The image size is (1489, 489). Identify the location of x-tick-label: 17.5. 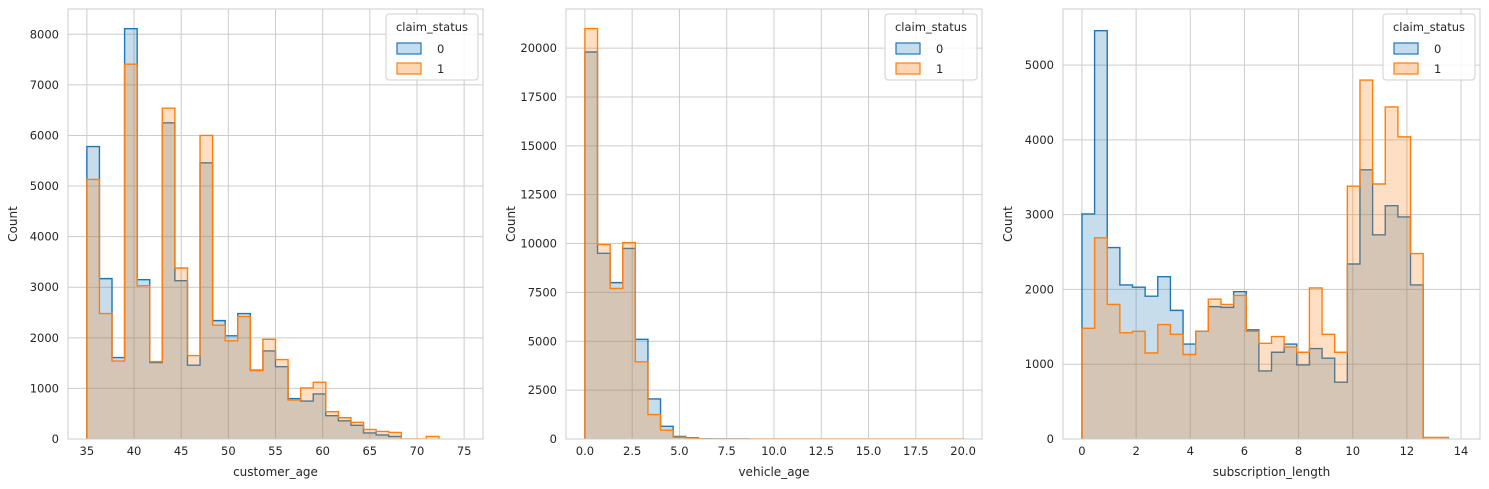
(916, 451).